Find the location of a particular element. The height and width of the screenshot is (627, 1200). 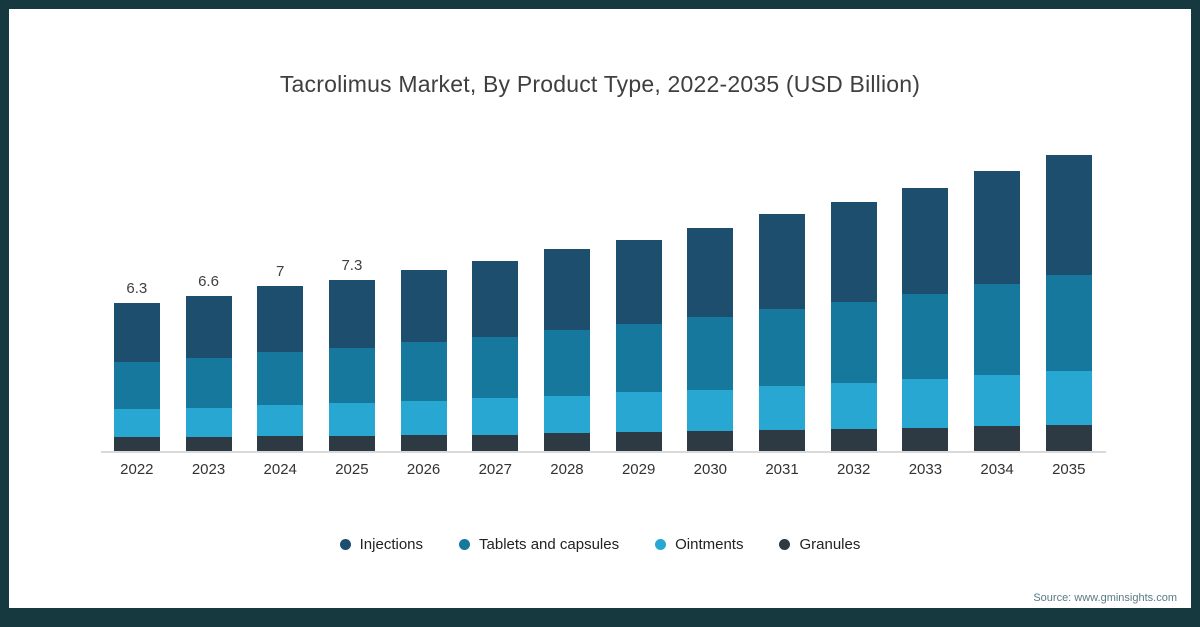

bar-group-2031 is located at coordinates (782, 321).